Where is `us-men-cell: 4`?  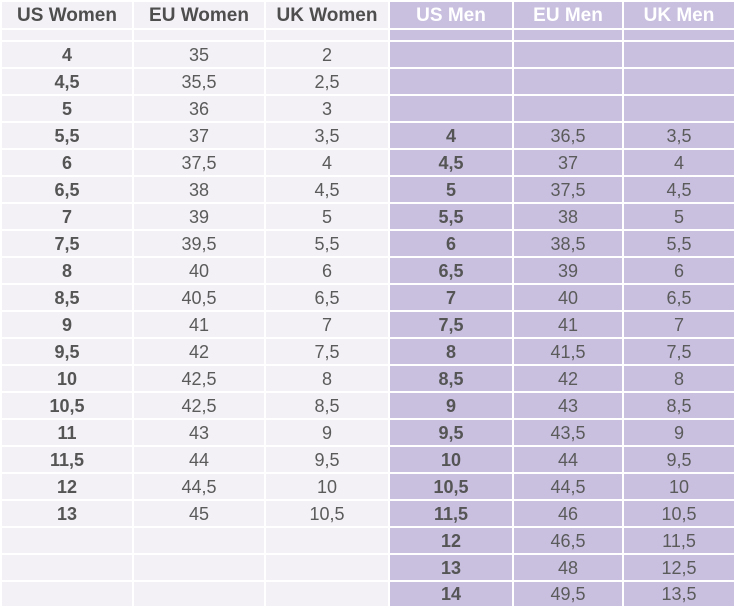 us-men-cell: 4 is located at coordinates (451, 135).